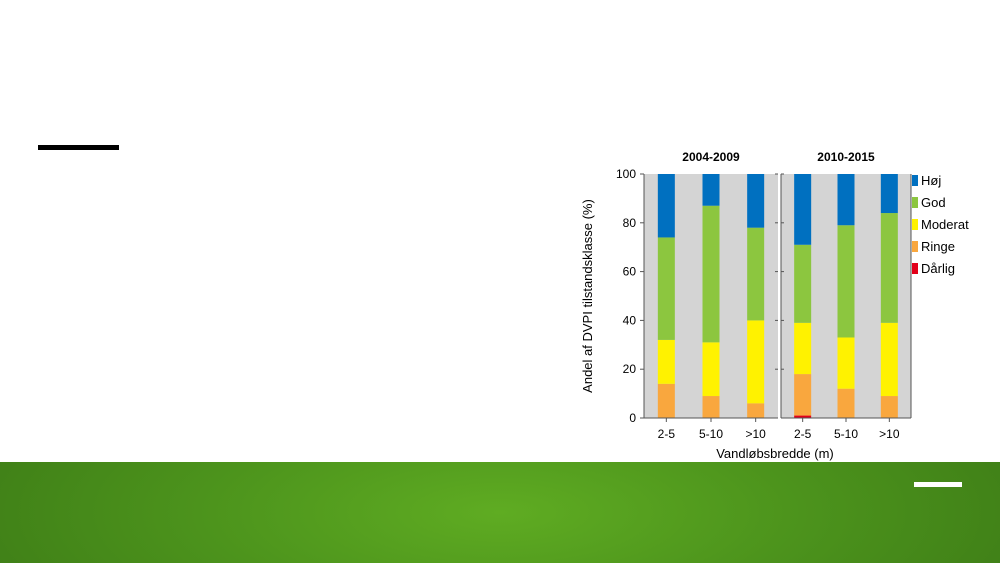 The height and width of the screenshot is (563, 1000). What do you see at coordinates (587, 296) in the screenshot?
I see `y-axis-title: Andel af DVPI tilstandsklasse (%)` at bounding box center [587, 296].